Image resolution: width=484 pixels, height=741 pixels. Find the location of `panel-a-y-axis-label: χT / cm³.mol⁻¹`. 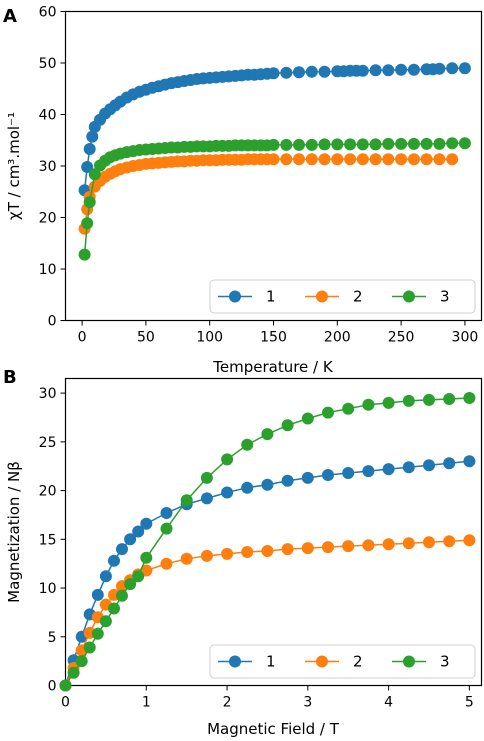

panel-a-y-axis-label: χT / cm³.mol⁻¹ is located at coordinates (14, 166).